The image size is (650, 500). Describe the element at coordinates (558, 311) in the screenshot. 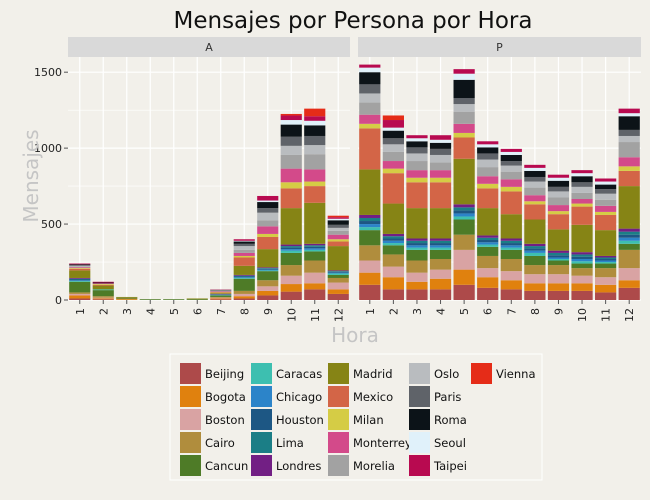

I see `x-tick-label: 9` at that location.